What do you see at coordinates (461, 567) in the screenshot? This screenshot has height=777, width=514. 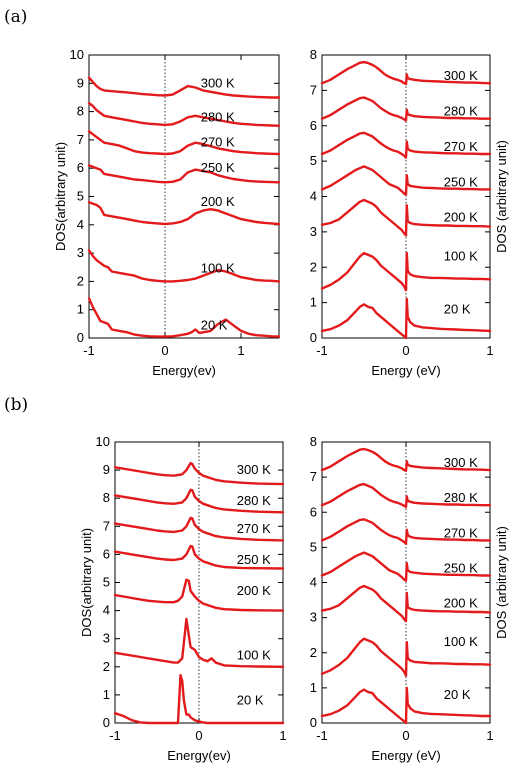 I see `curve-label: 250 K` at bounding box center [461, 567].